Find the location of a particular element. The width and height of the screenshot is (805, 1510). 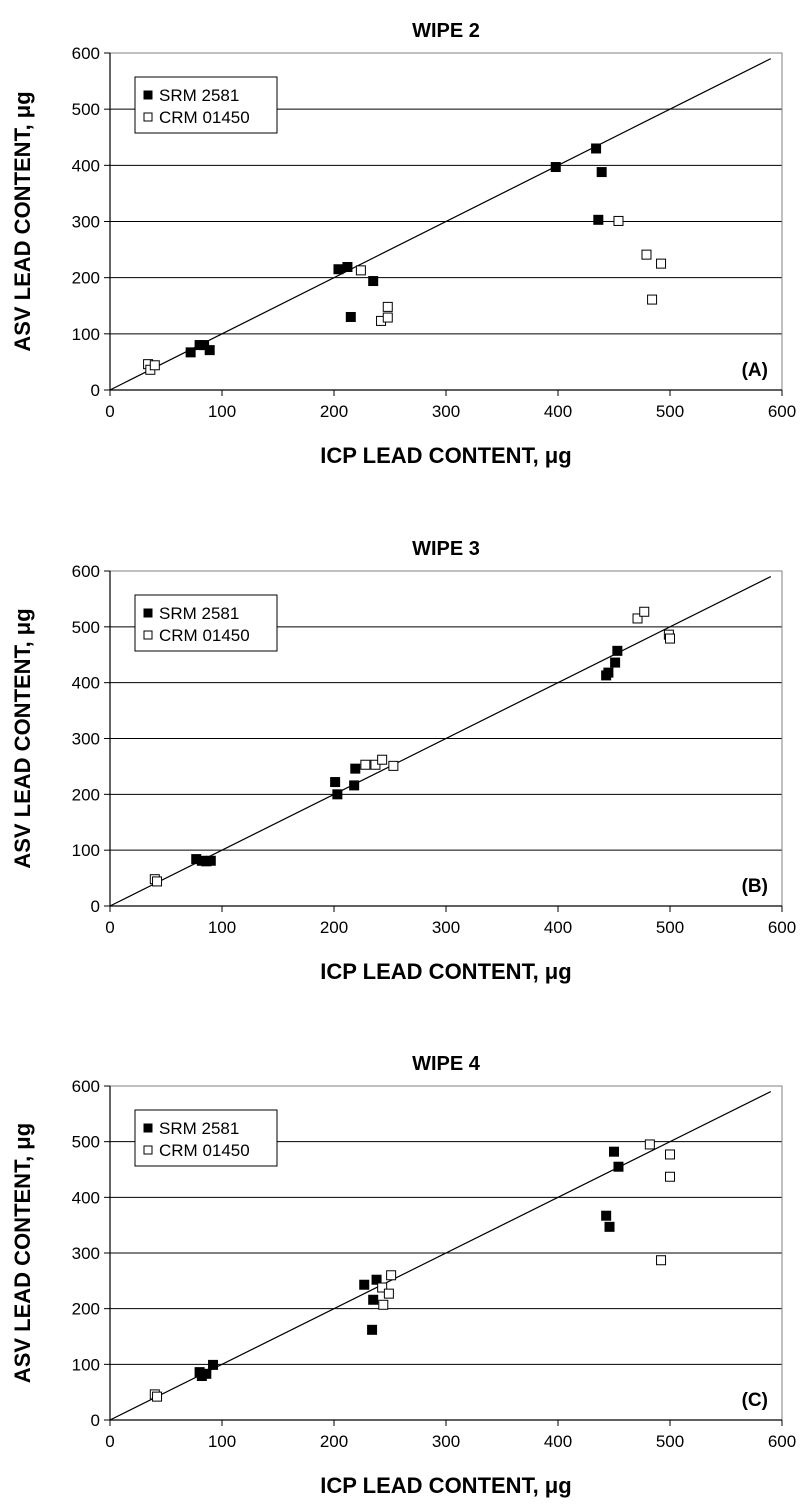

y-axis-label: ASV LEAD CONTENT, μg is located at coordinates (22, 1253).